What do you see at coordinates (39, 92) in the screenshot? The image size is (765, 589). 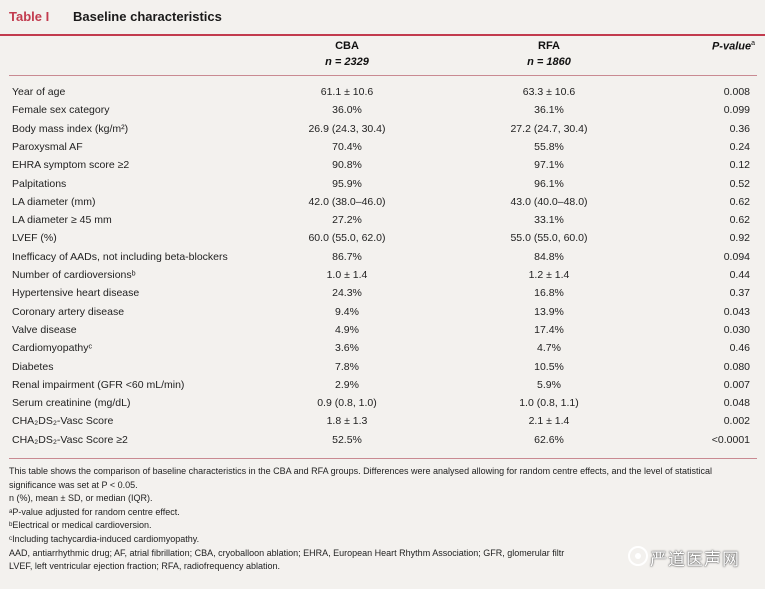 I see `row-label: Year of age` at bounding box center [39, 92].